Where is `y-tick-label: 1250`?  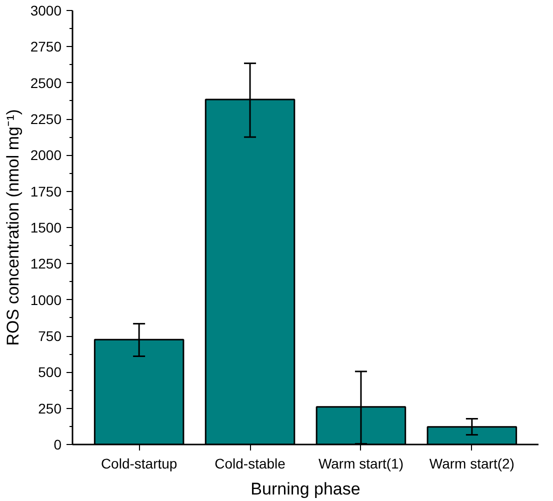
y-tick-label: 1250 is located at coordinates (46, 264).